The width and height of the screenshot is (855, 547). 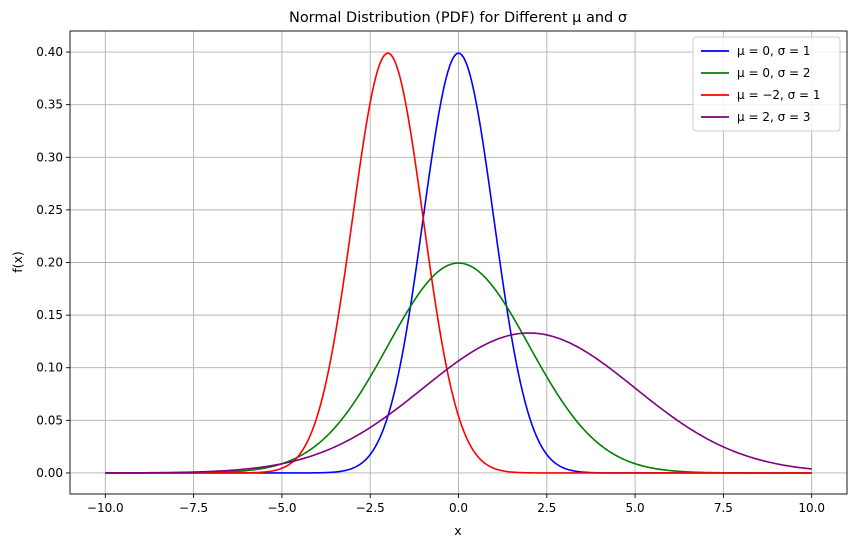 What do you see at coordinates (49, 210) in the screenshot?
I see `y-tick-label: 0.25` at bounding box center [49, 210].